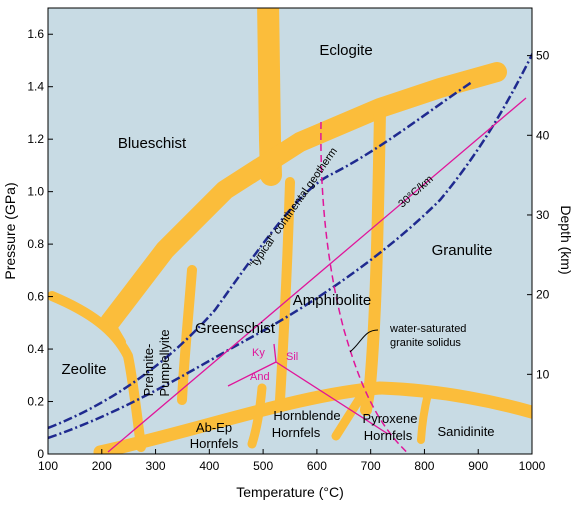  What do you see at coordinates (35, 34) in the screenshot?
I see `pressure-tick-label: 1.6` at bounding box center [35, 34].